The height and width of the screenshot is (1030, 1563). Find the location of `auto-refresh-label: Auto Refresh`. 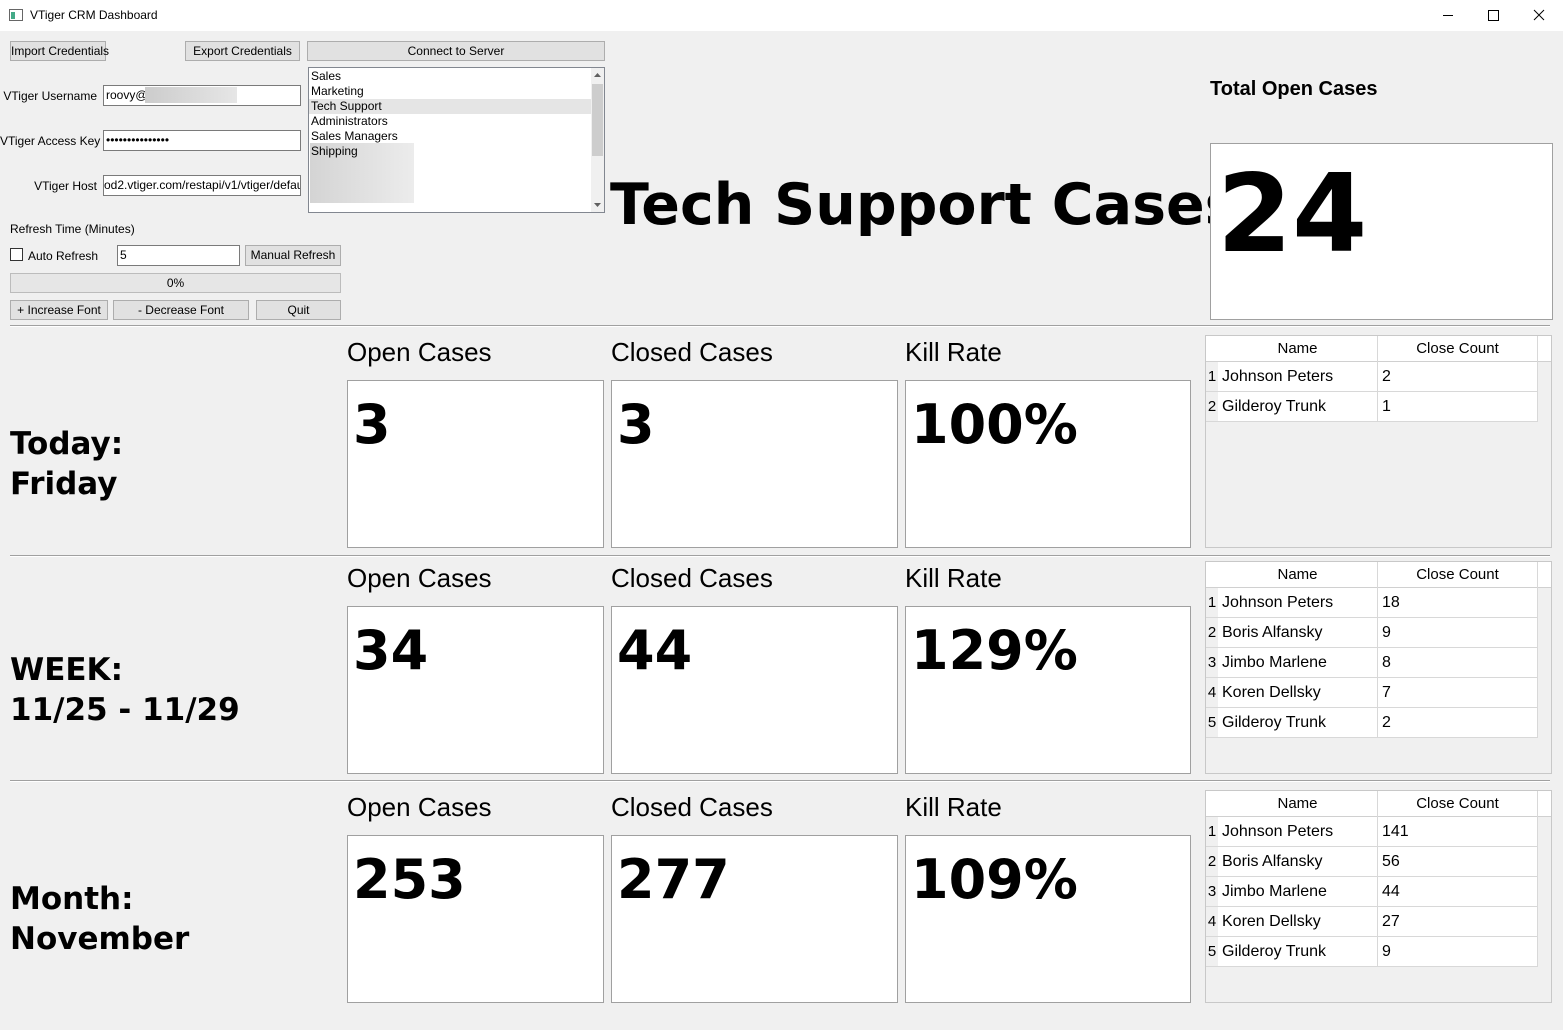

auto-refresh-label: Auto Refresh is located at coordinates (63, 256).